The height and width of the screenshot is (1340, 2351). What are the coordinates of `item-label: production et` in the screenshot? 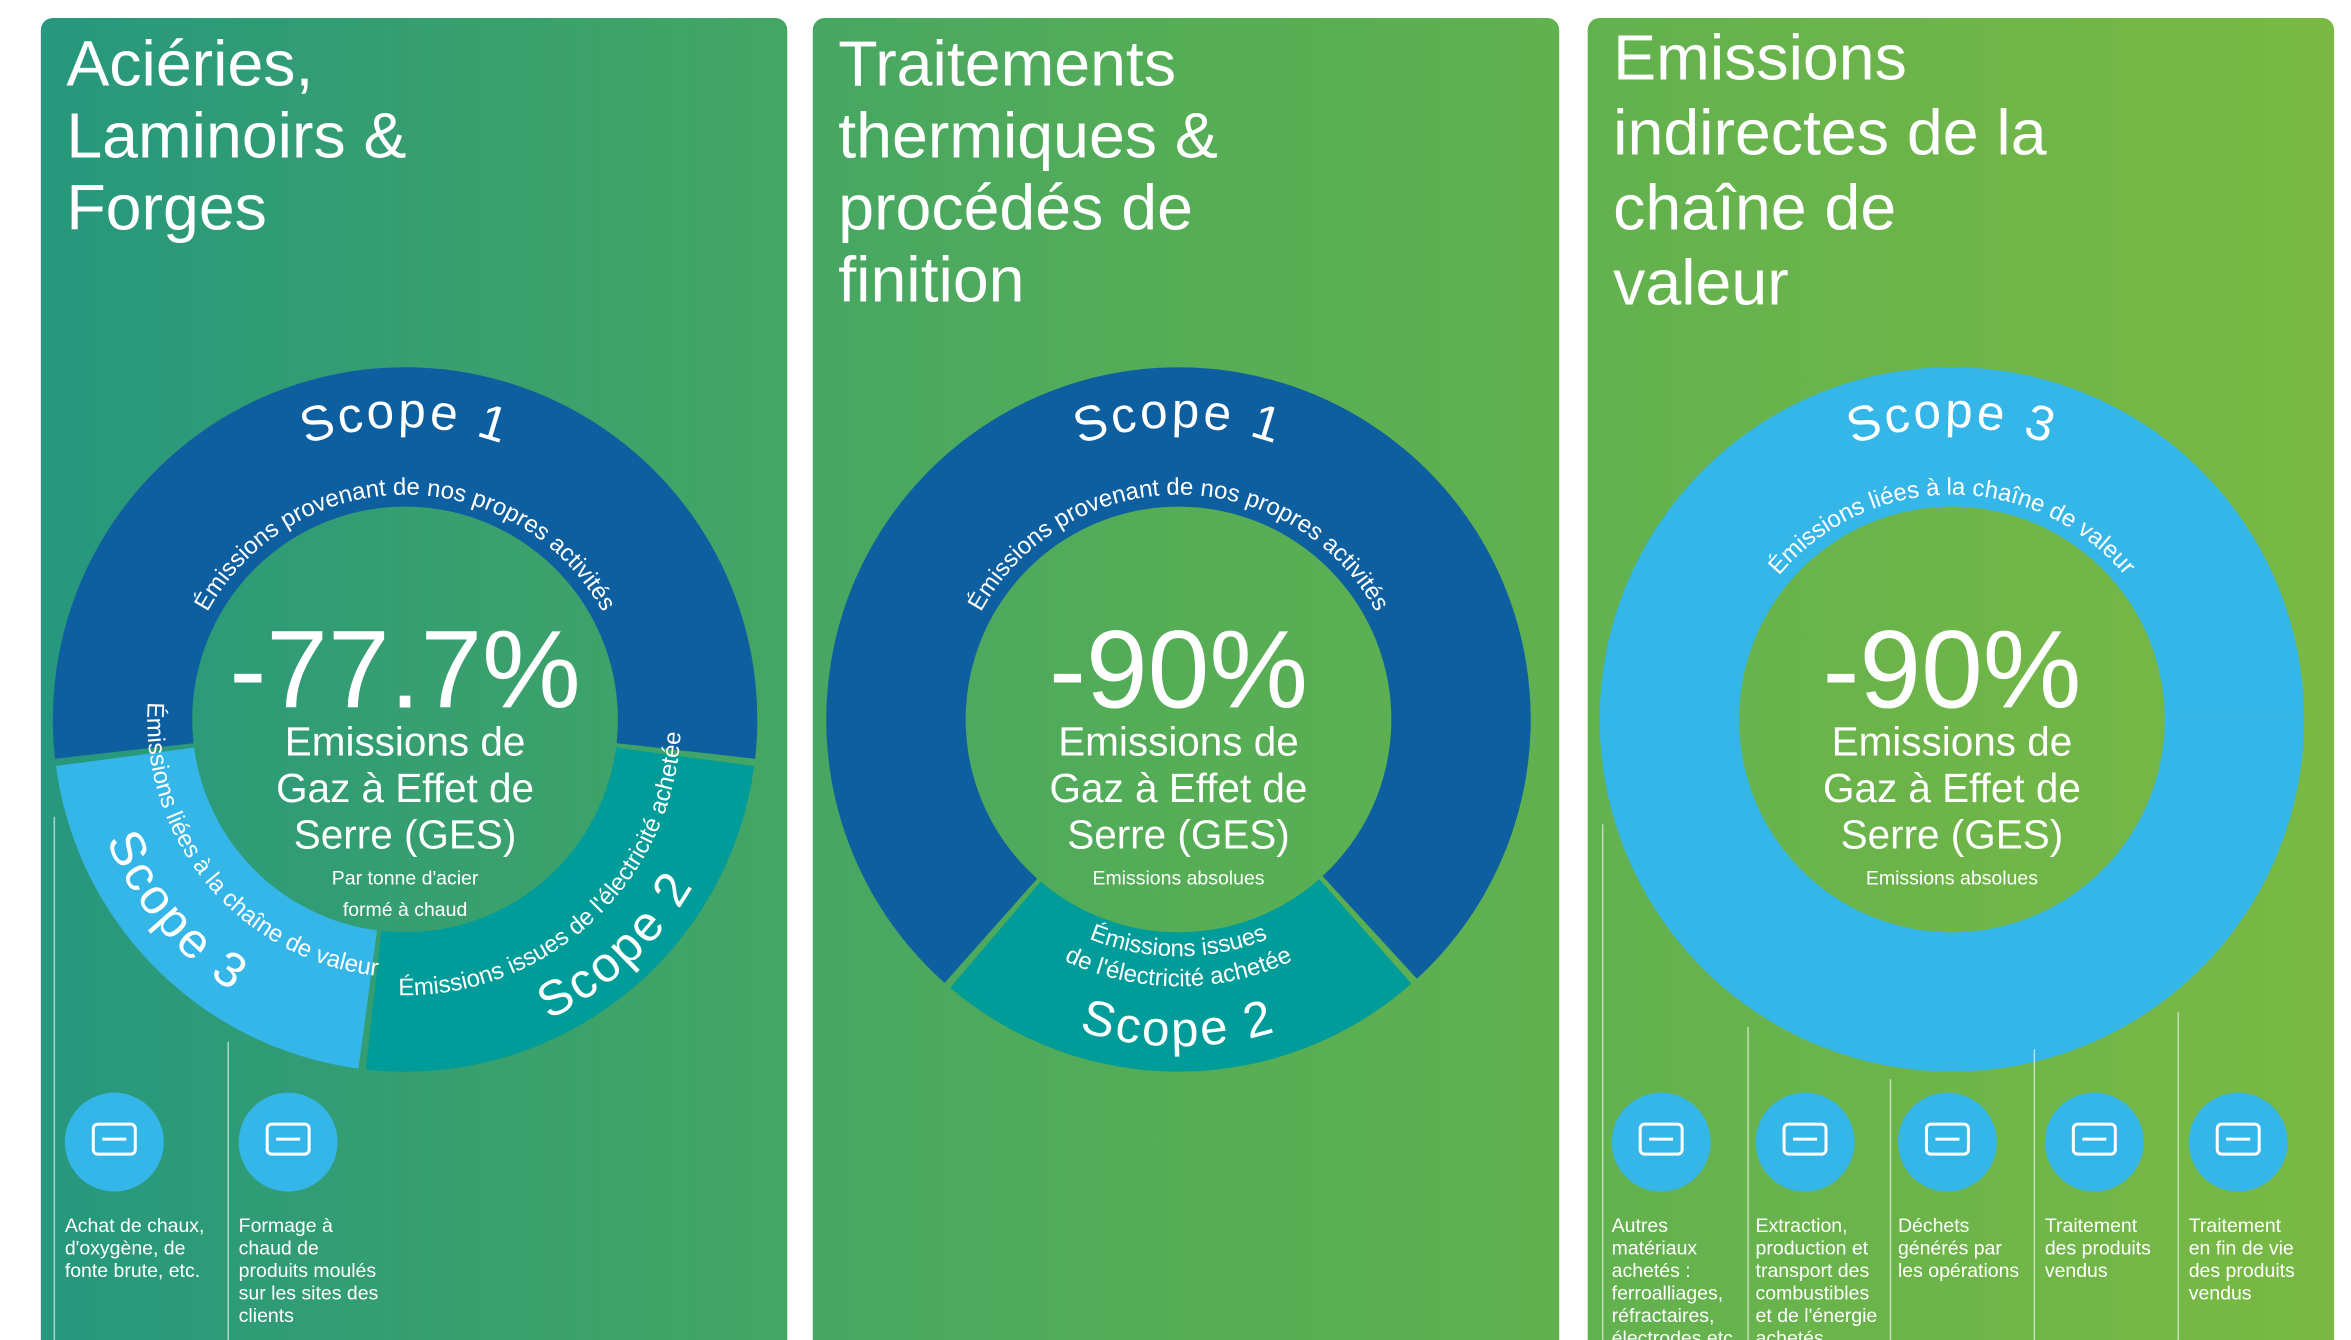 It's located at (1812, 1249).